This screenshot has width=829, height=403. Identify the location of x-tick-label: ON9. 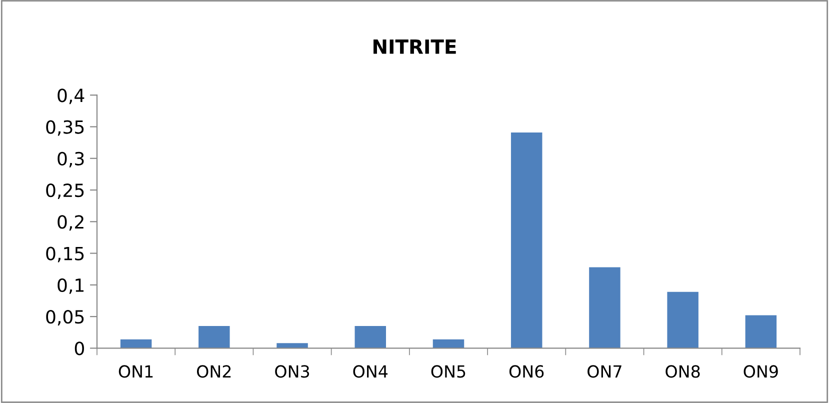
(761, 371).